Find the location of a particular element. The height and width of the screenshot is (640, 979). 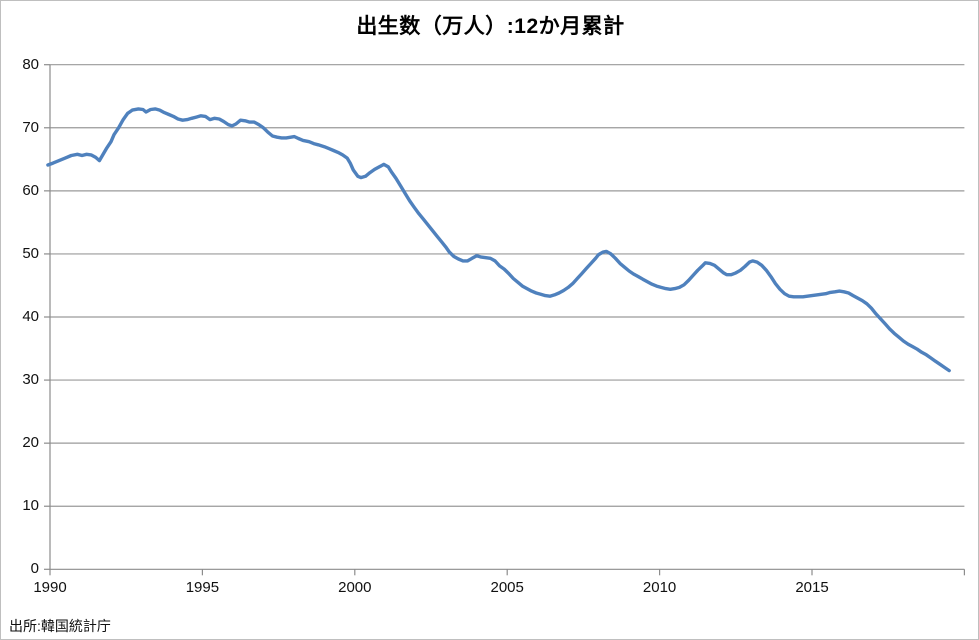

x-tick-label: 2010 is located at coordinates (659, 587).